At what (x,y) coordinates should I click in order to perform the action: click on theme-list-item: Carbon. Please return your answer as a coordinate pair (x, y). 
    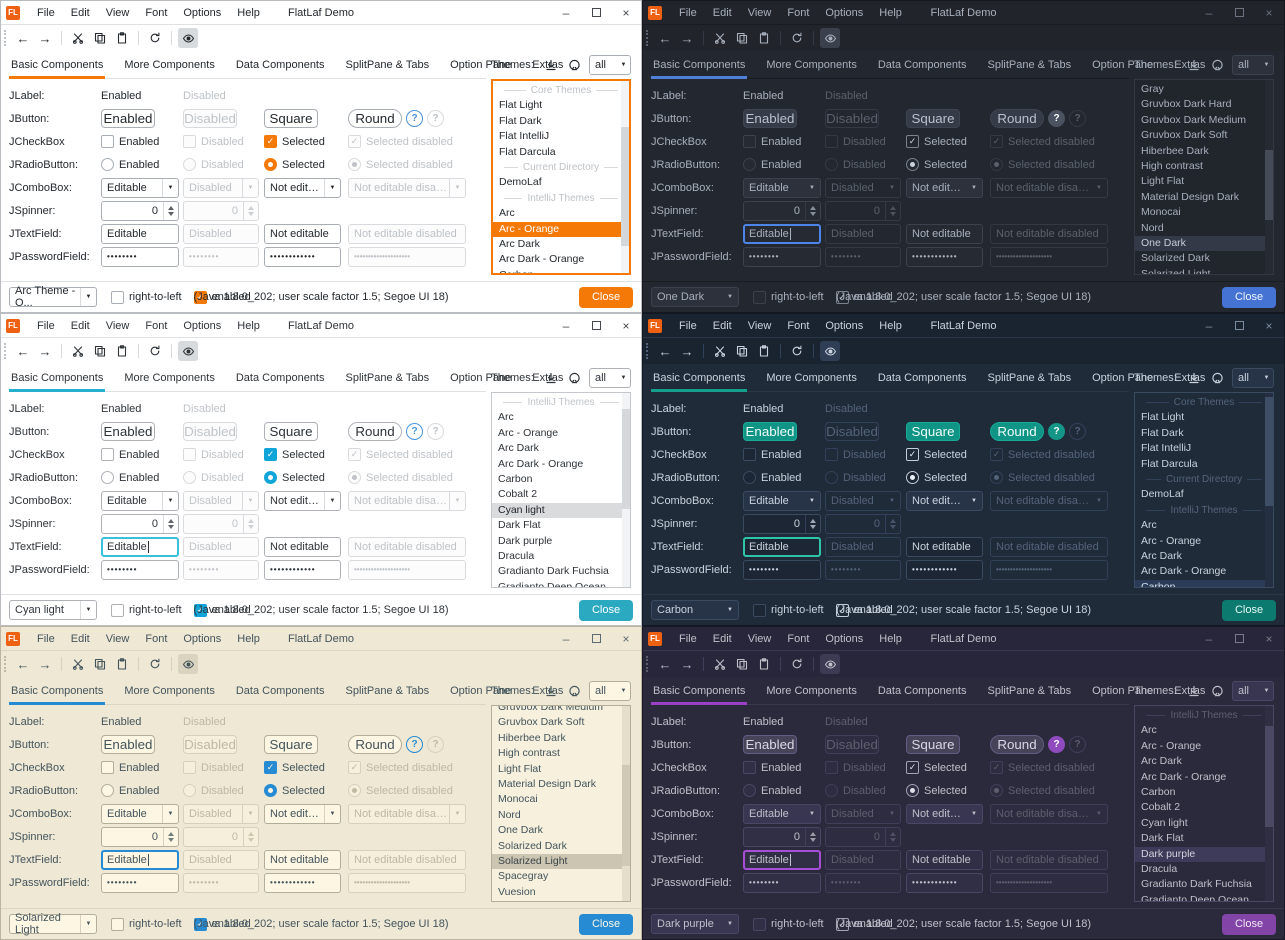
    Looking at the image, I should click on (1204, 583).